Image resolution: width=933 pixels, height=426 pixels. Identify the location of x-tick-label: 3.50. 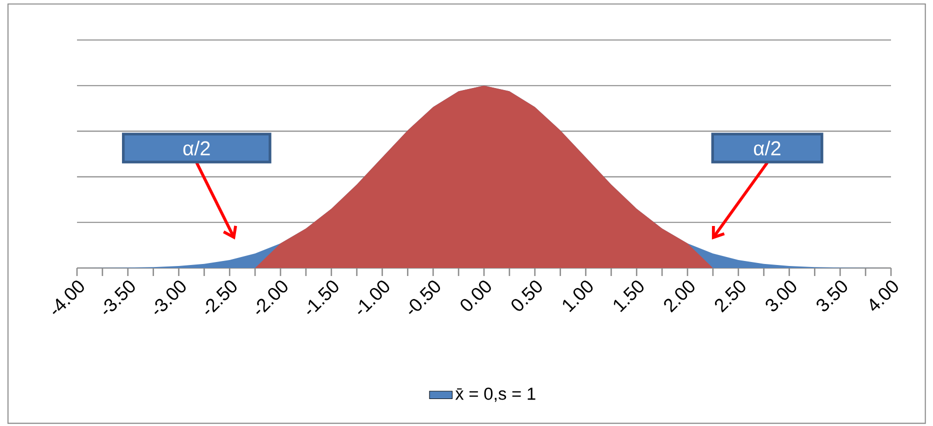
(832, 296).